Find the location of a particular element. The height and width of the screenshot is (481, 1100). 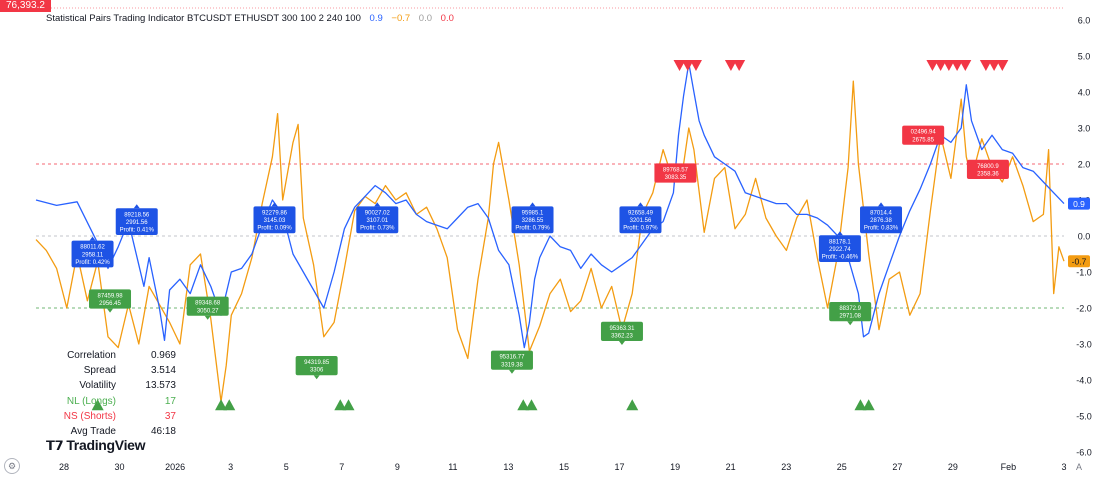

x-tick-label: 21 is located at coordinates (731, 467).